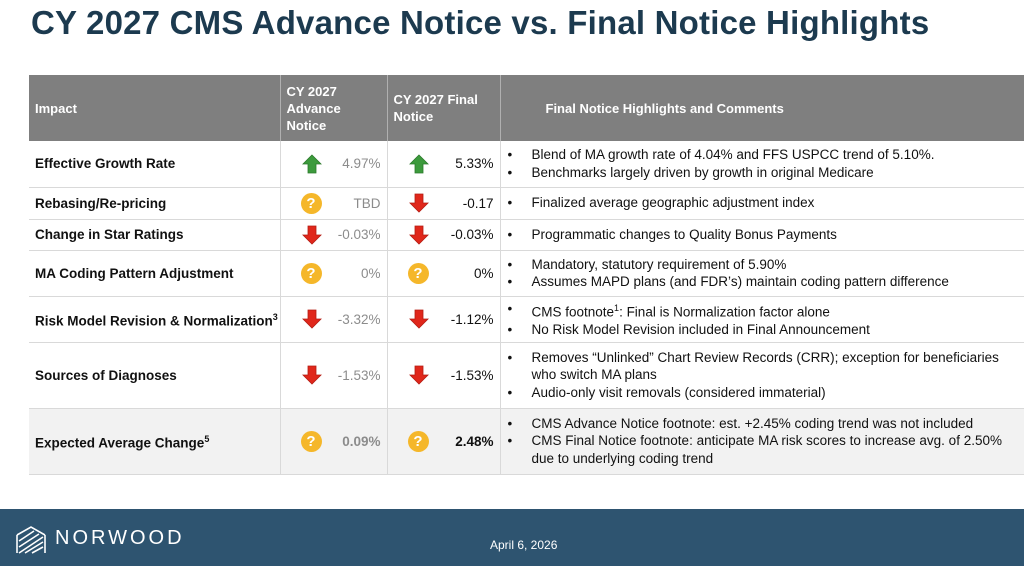 The image size is (1024, 566). What do you see at coordinates (120, 443) in the screenshot?
I see `impact-label: Expected Average Change` at bounding box center [120, 443].